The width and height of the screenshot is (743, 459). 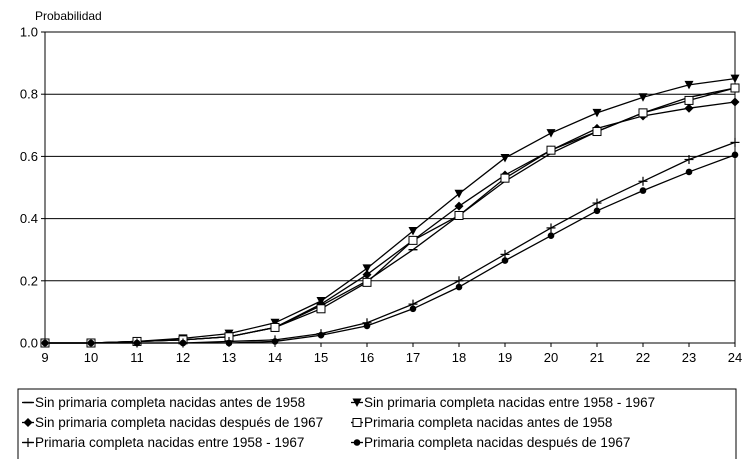 What do you see at coordinates (689, 357) in the screenshot?
I see `x-tick-label: 23` at bounding box center [689, 357].